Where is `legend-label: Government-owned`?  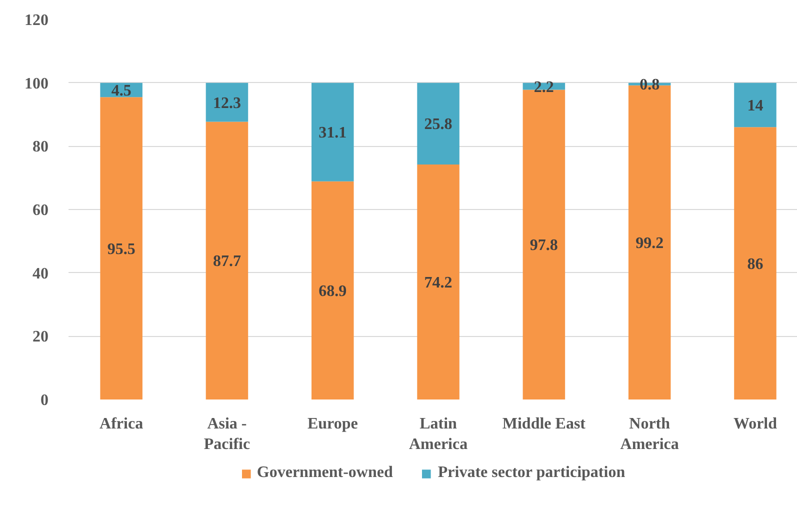
legend-label: Government-owned is located at coordinates (324, 473).